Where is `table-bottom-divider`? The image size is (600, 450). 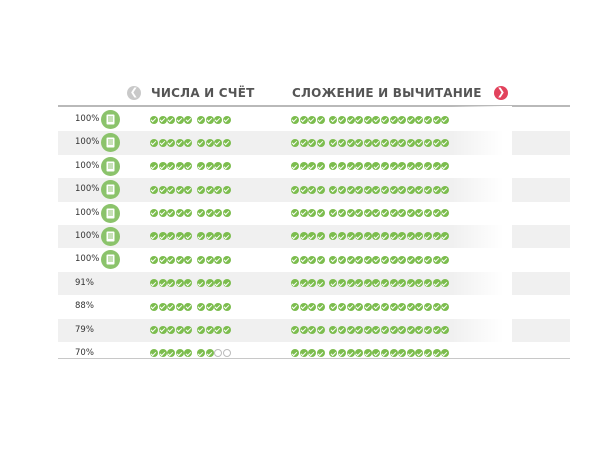 table-bottom-divider is located at coordinates (314, 358).